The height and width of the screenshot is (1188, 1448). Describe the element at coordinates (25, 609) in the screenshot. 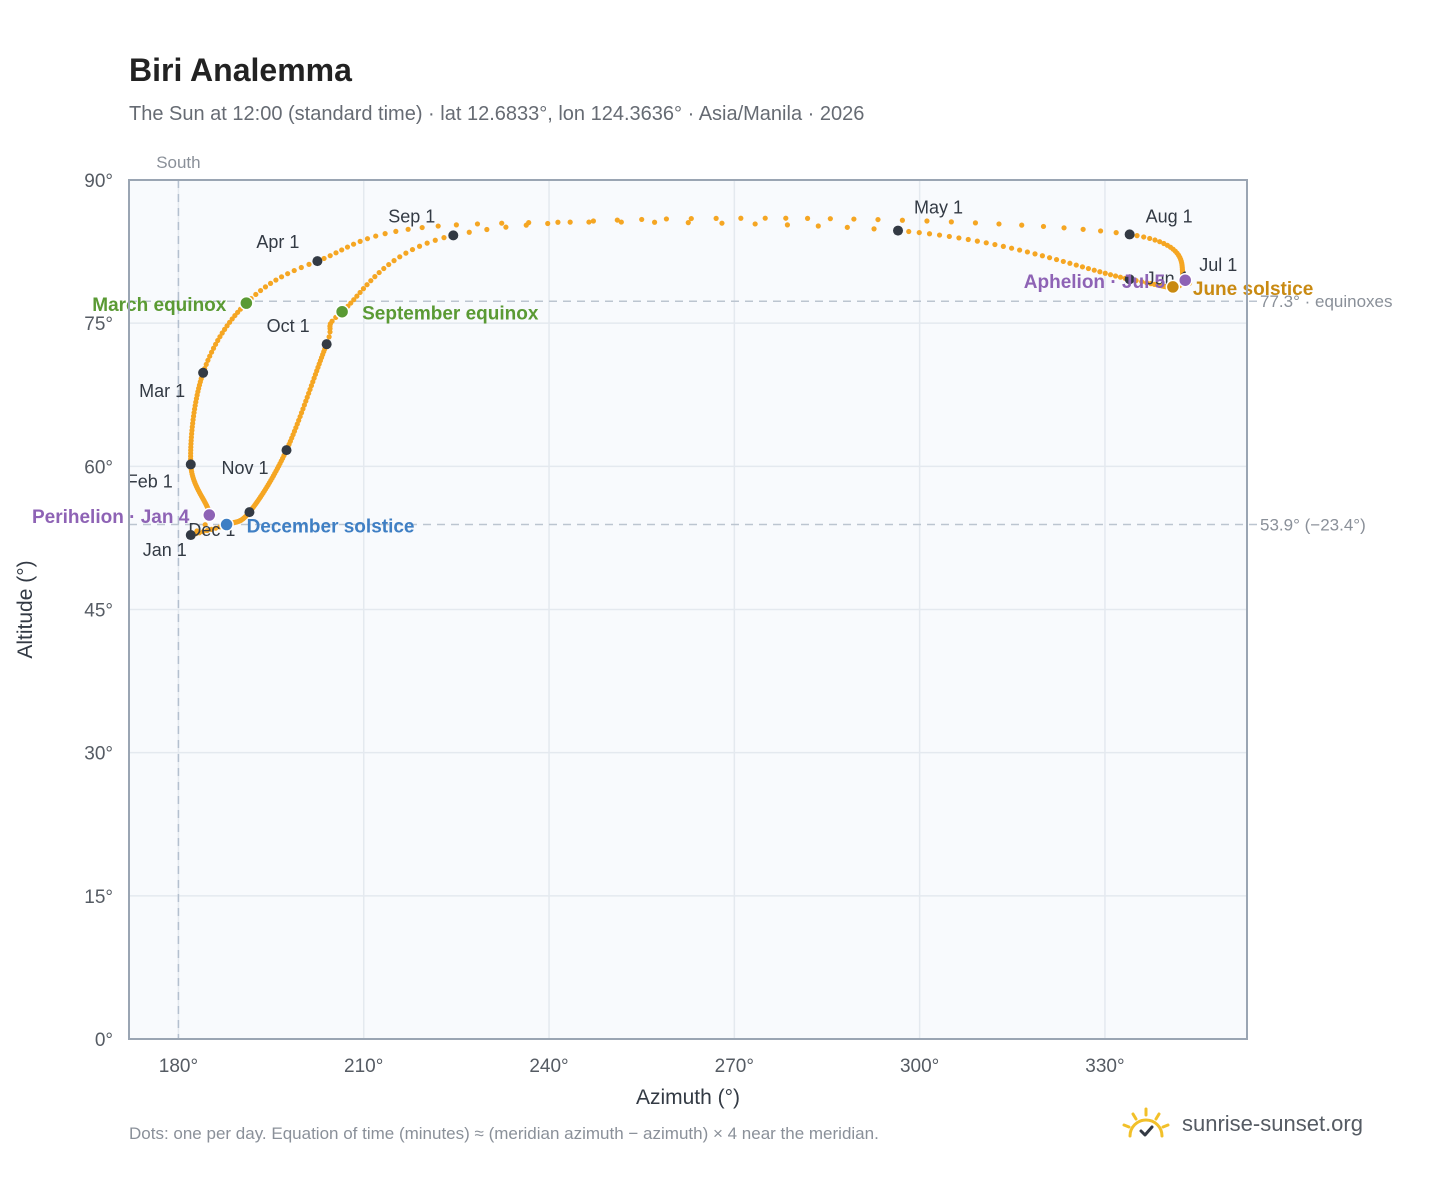

I see `y-axis-label: Altitude (°)` at that location.